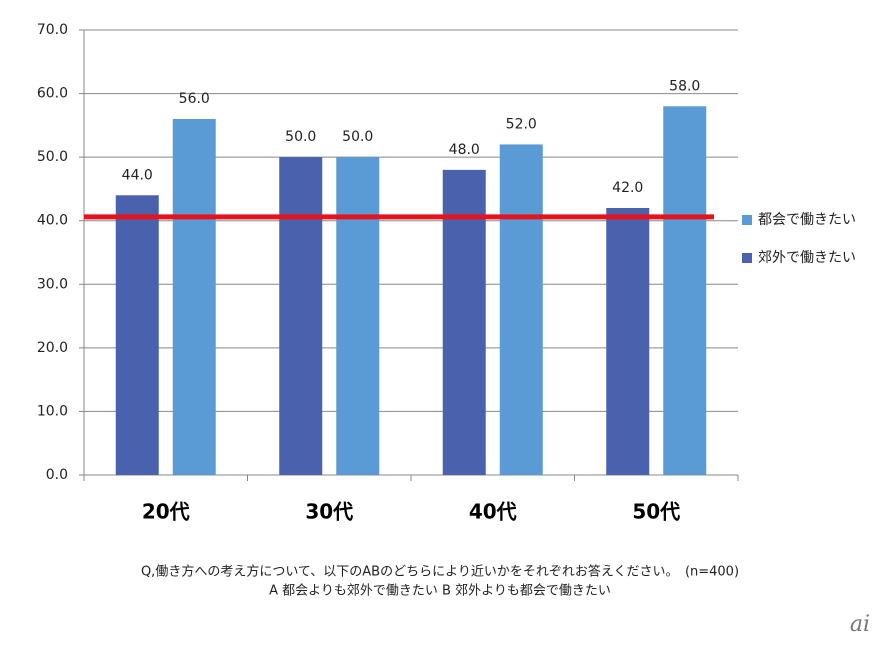  I want to click on legend-label: 郊外で働きたい, so click(807, 257).